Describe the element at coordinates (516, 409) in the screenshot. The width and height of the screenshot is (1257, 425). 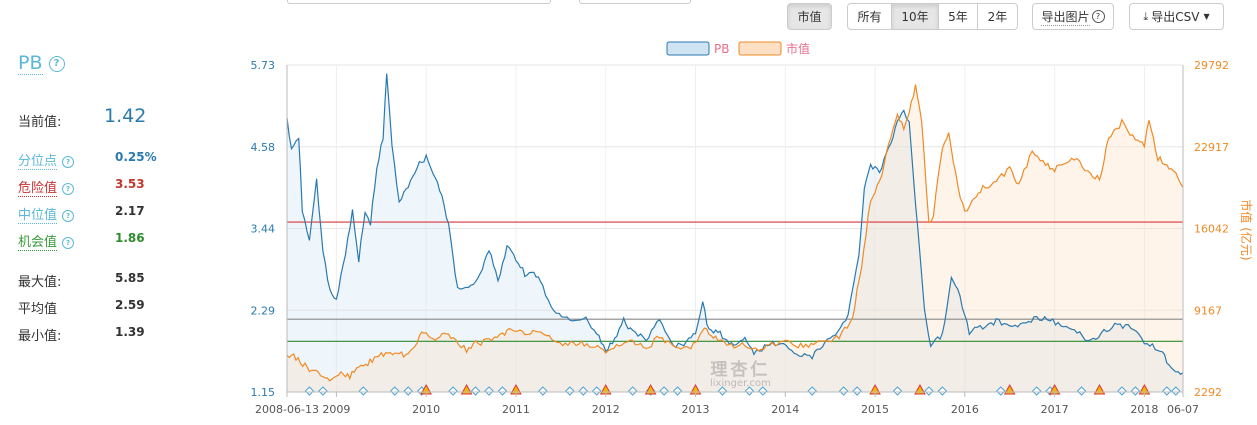
I see `x-tick-label: 2011` at that location.